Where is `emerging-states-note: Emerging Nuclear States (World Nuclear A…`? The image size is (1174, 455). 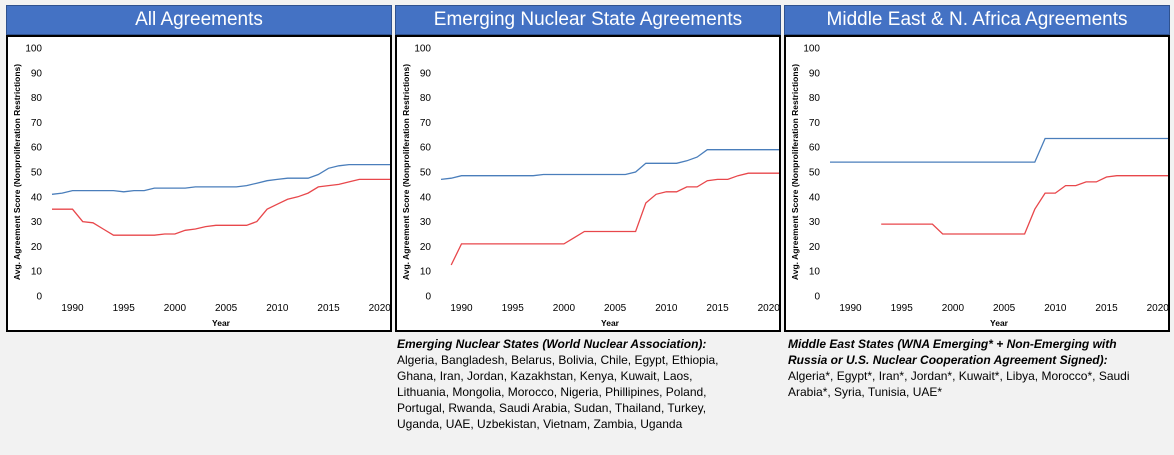
emerging-states-note: Emerging Nuclear States (World Nuclear A… is located at coordinates (564, 384).